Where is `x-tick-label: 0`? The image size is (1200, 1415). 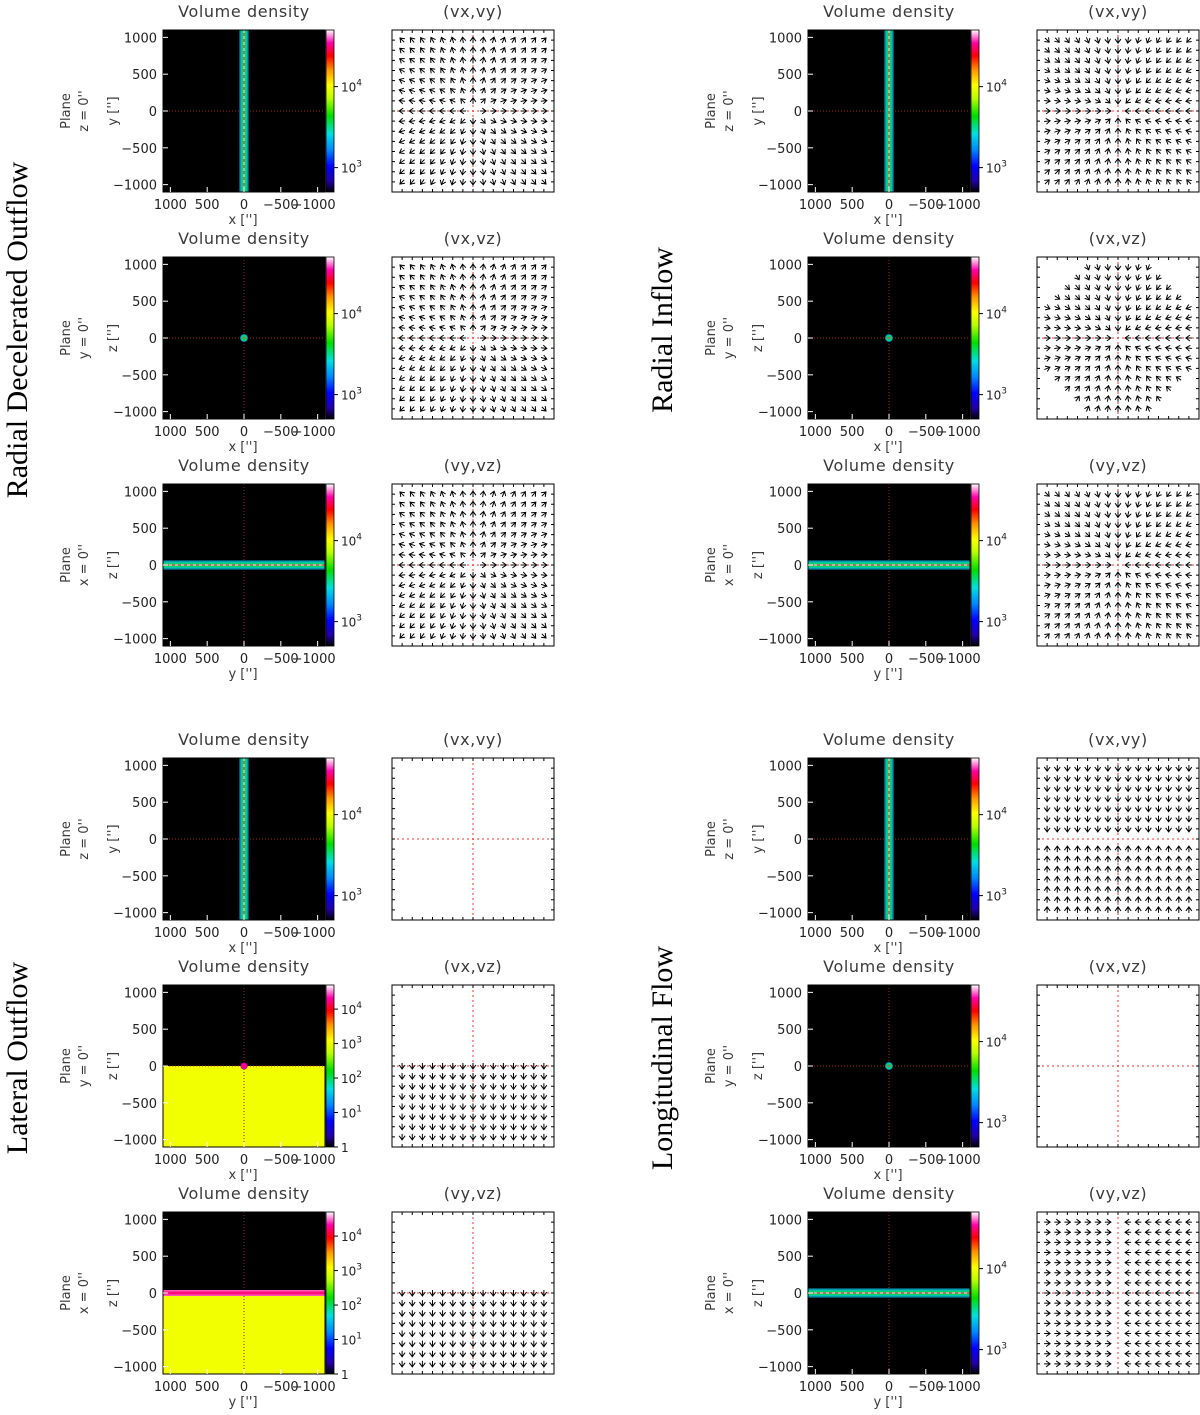
x-tick-label: 0 is located at coordinates (889, 933).